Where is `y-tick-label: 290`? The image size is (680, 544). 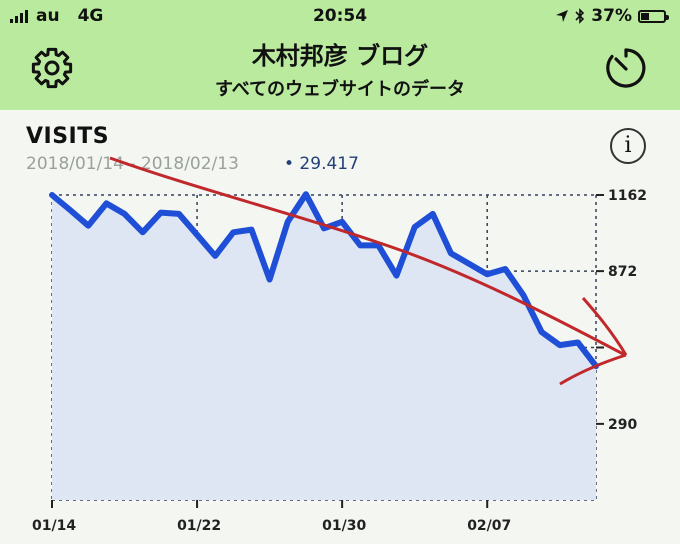
y-tick-label: 290 is located at coordinates (622, 425).